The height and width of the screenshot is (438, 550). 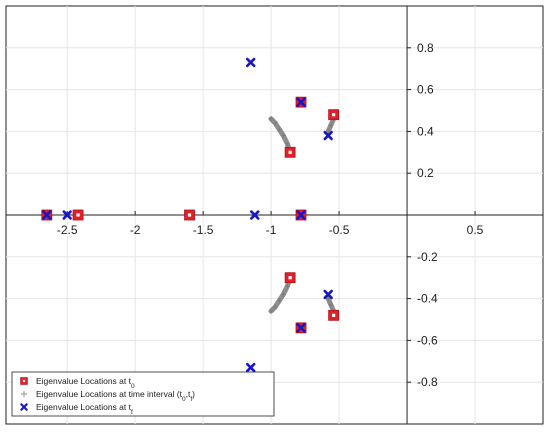 What do you see at coordinates (84, 409) in the screenshot?
I see `legend-tf-label: Eigenvalue Locations at tf` at bounding box center [84, 409].